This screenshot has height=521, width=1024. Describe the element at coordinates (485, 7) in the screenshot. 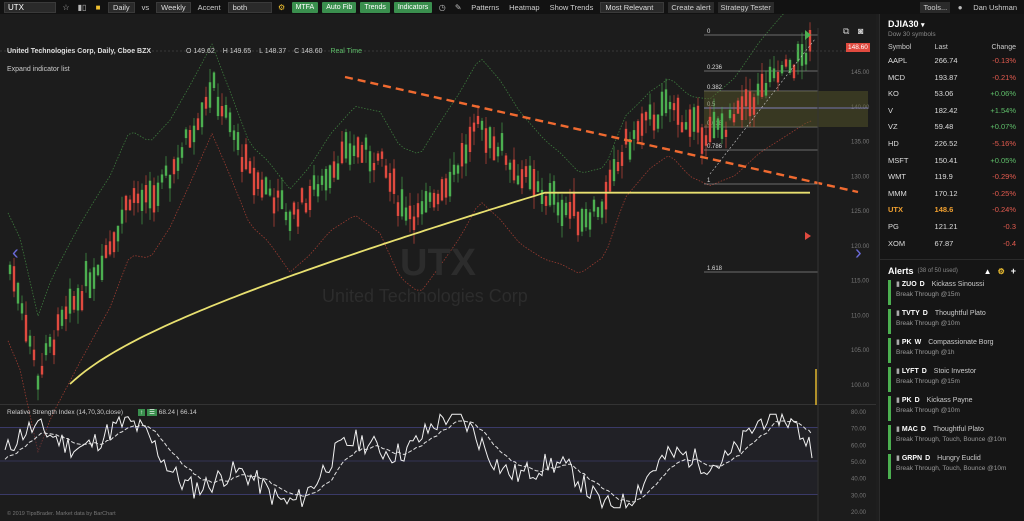

I see `patterns-button: Patterns` at that location.